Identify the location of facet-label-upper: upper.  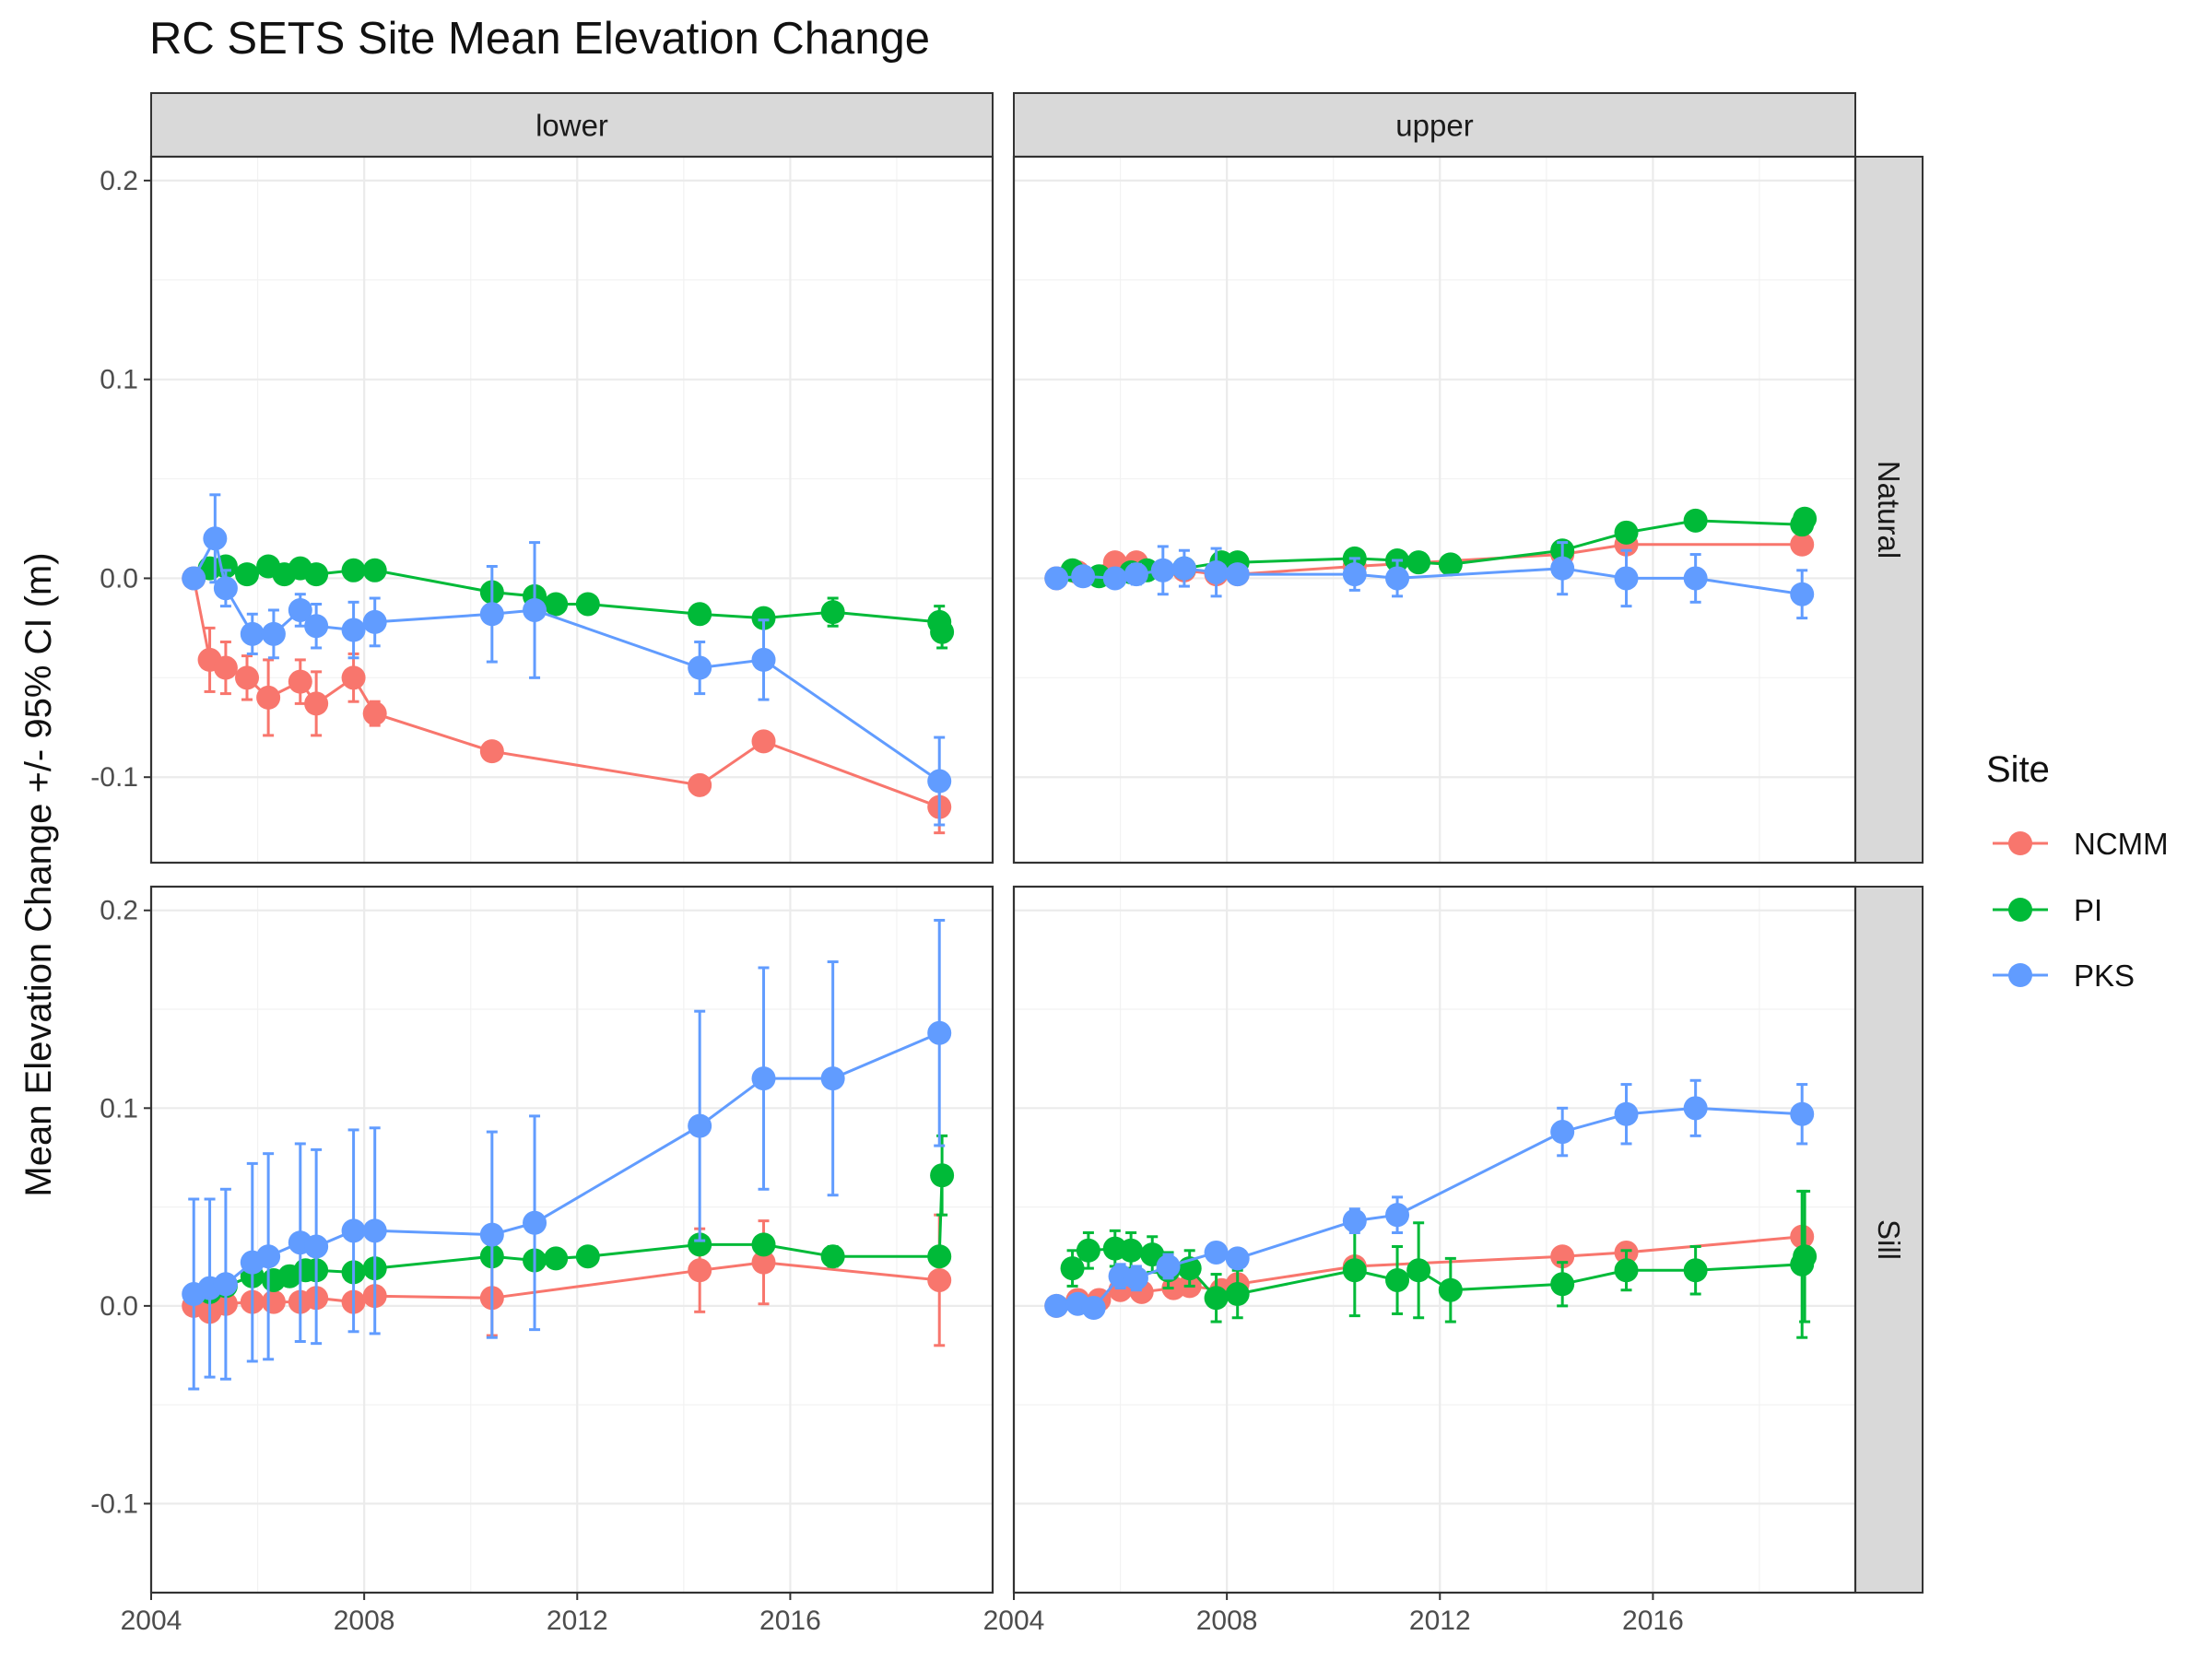
(1434, 126).